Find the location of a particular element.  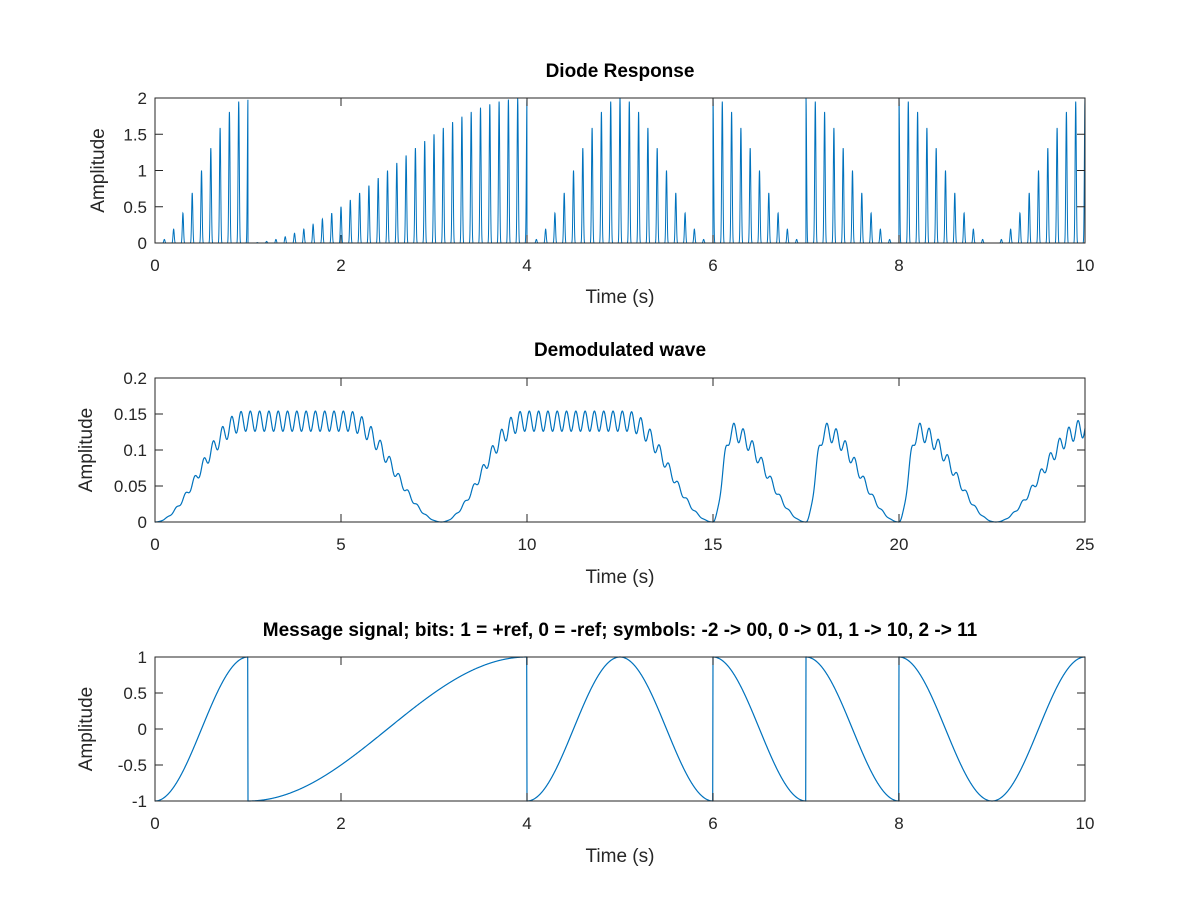

y-tick-label: 0.2 is located at coordinates (135, 378).